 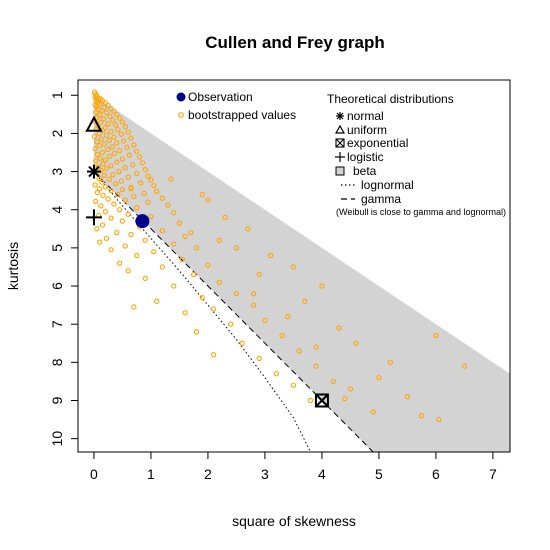 I want to click on legend-lognormal-label: lognormal, so click(x=387, y=185).